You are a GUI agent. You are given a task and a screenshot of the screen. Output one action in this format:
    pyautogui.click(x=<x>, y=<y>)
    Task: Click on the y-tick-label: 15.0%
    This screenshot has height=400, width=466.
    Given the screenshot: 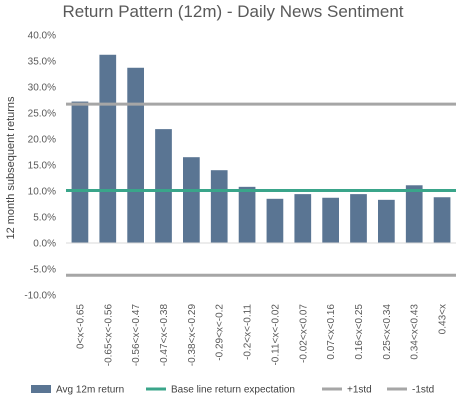 What is the action you would take?
    pyautogui.click(x=42, y=166)
    